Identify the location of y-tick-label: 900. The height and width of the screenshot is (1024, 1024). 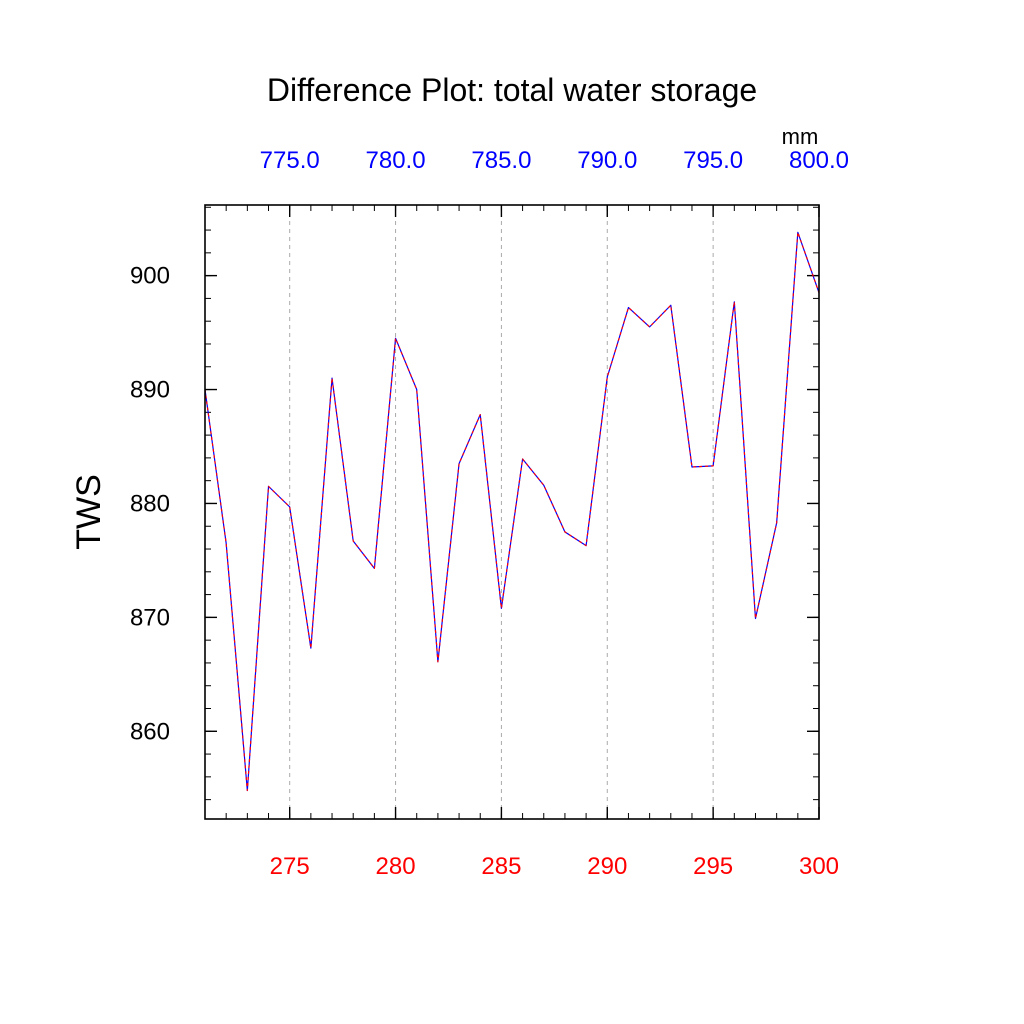
(150, 276).